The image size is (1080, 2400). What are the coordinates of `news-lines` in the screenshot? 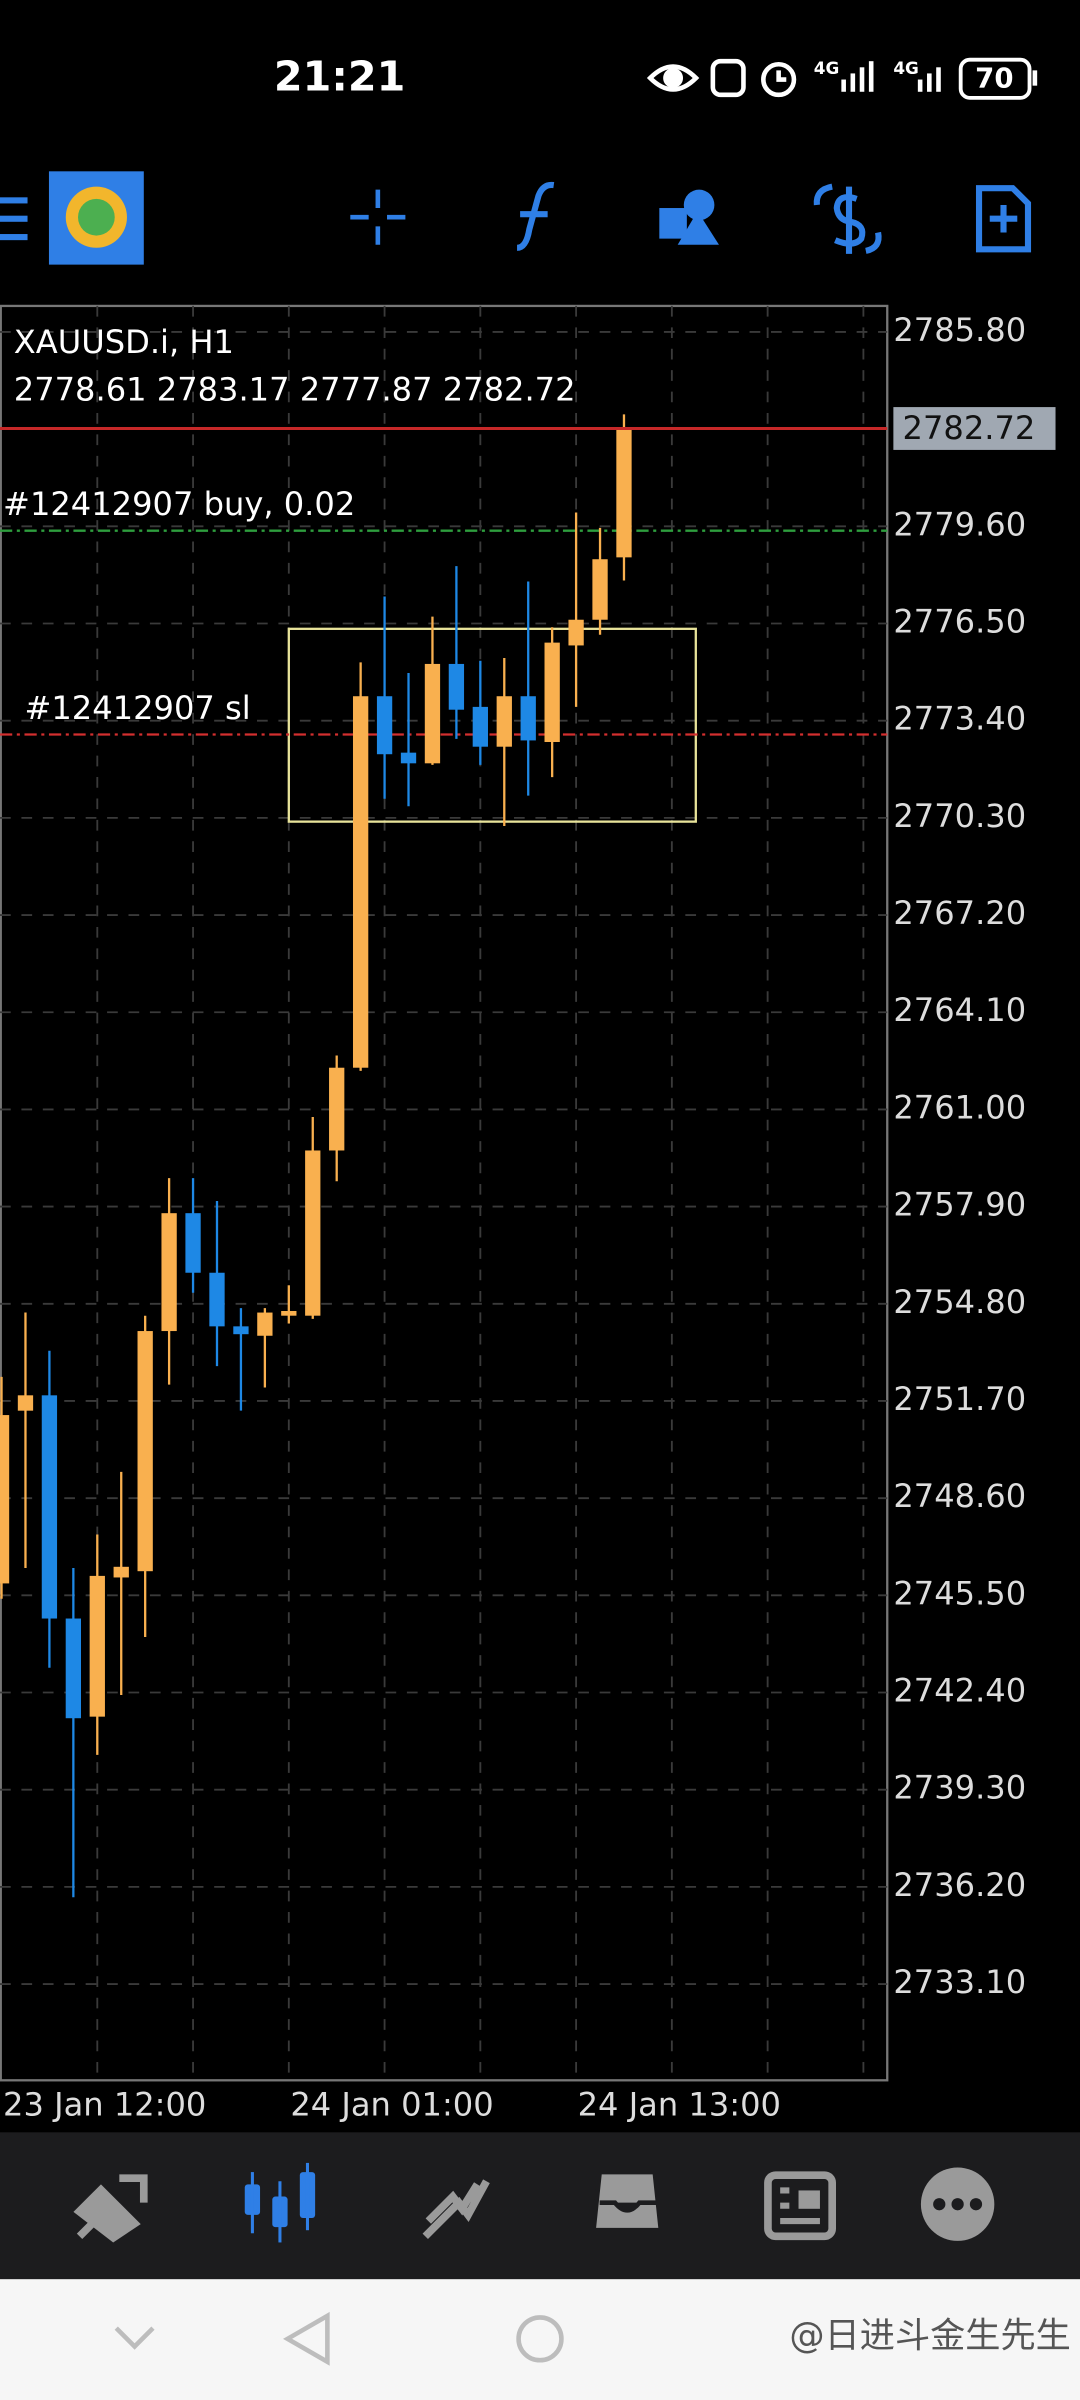 It's located at (800, 2206).